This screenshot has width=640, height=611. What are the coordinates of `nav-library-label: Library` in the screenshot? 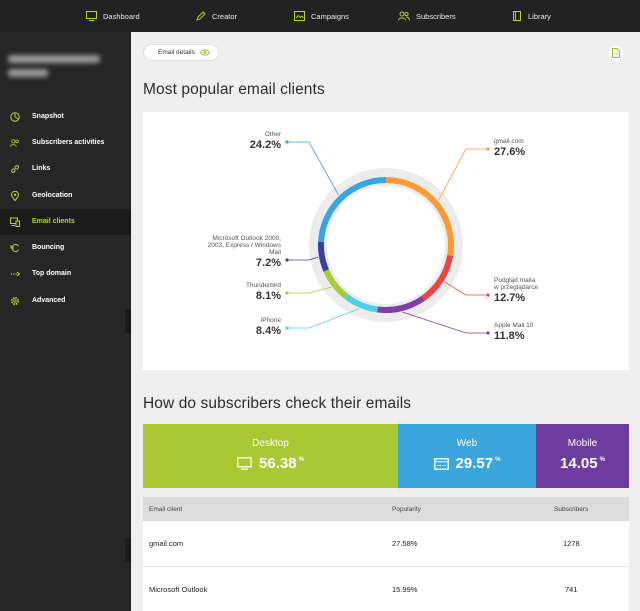 It's located at (539, 16).